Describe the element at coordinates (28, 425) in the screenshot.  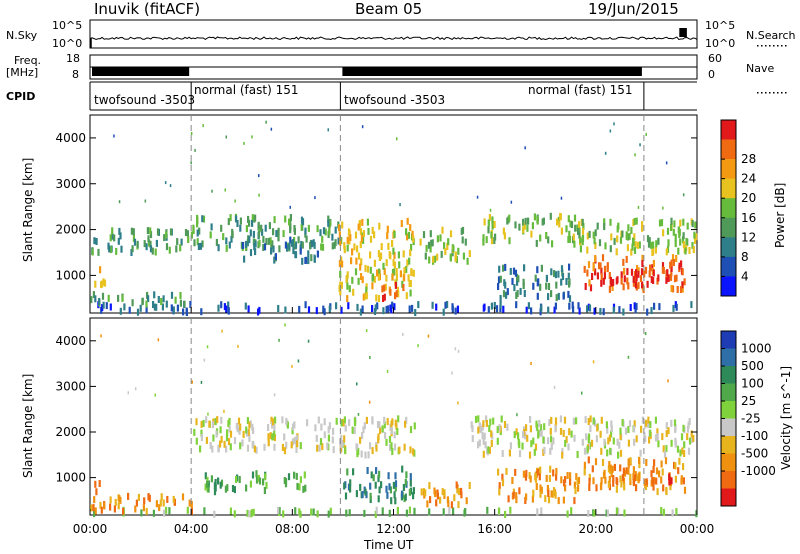
I see `velocity-ylabel: Slant Range [km]` at that location.